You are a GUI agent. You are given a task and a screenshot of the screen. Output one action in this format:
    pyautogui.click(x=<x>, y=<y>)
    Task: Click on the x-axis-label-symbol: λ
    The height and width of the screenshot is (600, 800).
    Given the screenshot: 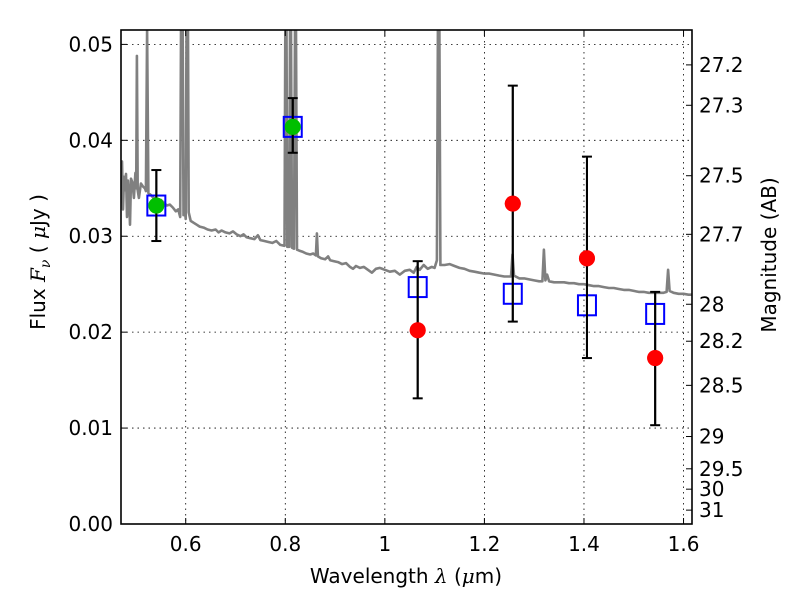 What is the action you would take?
    pyautogui.click(x=441, y=576)
    